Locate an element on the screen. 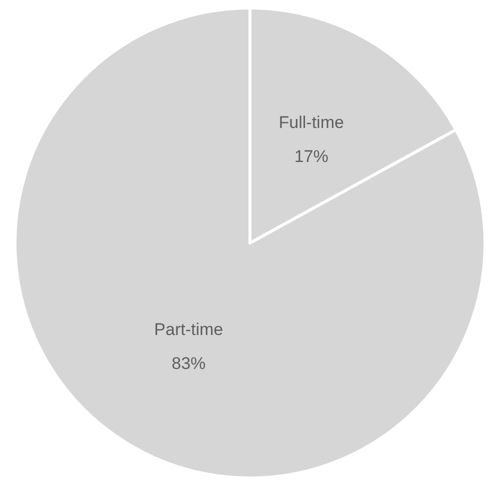 The width and height of the screenshot is (490, 483). data-label: 83% is located at coordinates (189, 364).